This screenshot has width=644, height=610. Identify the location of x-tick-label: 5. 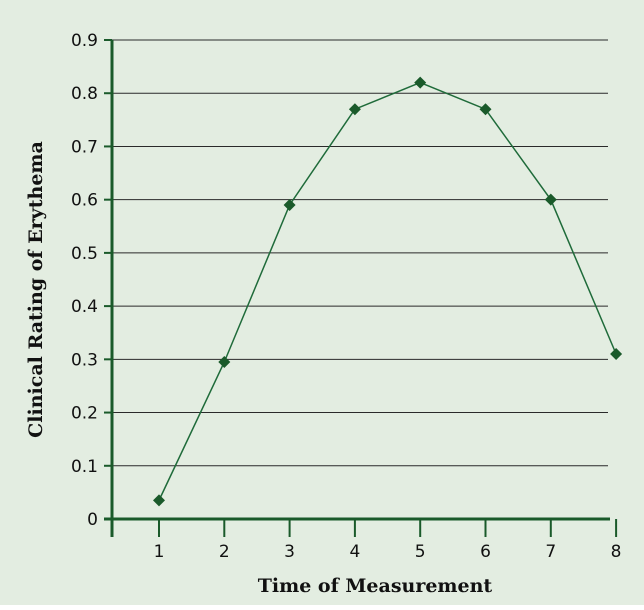
(420, 552).